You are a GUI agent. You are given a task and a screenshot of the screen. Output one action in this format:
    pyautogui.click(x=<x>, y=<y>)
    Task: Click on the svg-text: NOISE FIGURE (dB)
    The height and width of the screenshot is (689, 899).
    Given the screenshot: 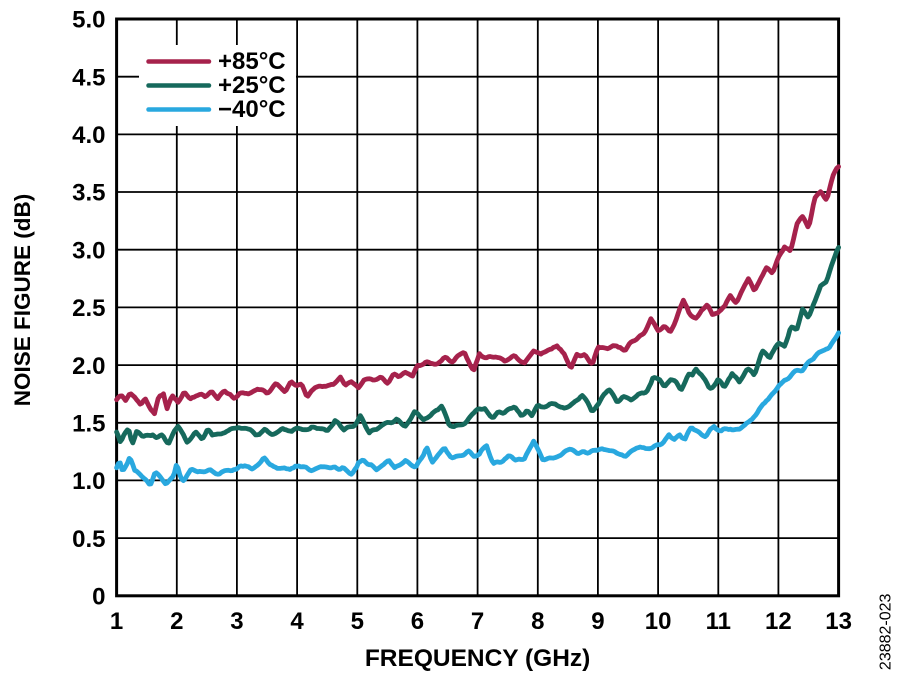 What is the action you would take?
    pyautogui.click(x=22, y=300)
    